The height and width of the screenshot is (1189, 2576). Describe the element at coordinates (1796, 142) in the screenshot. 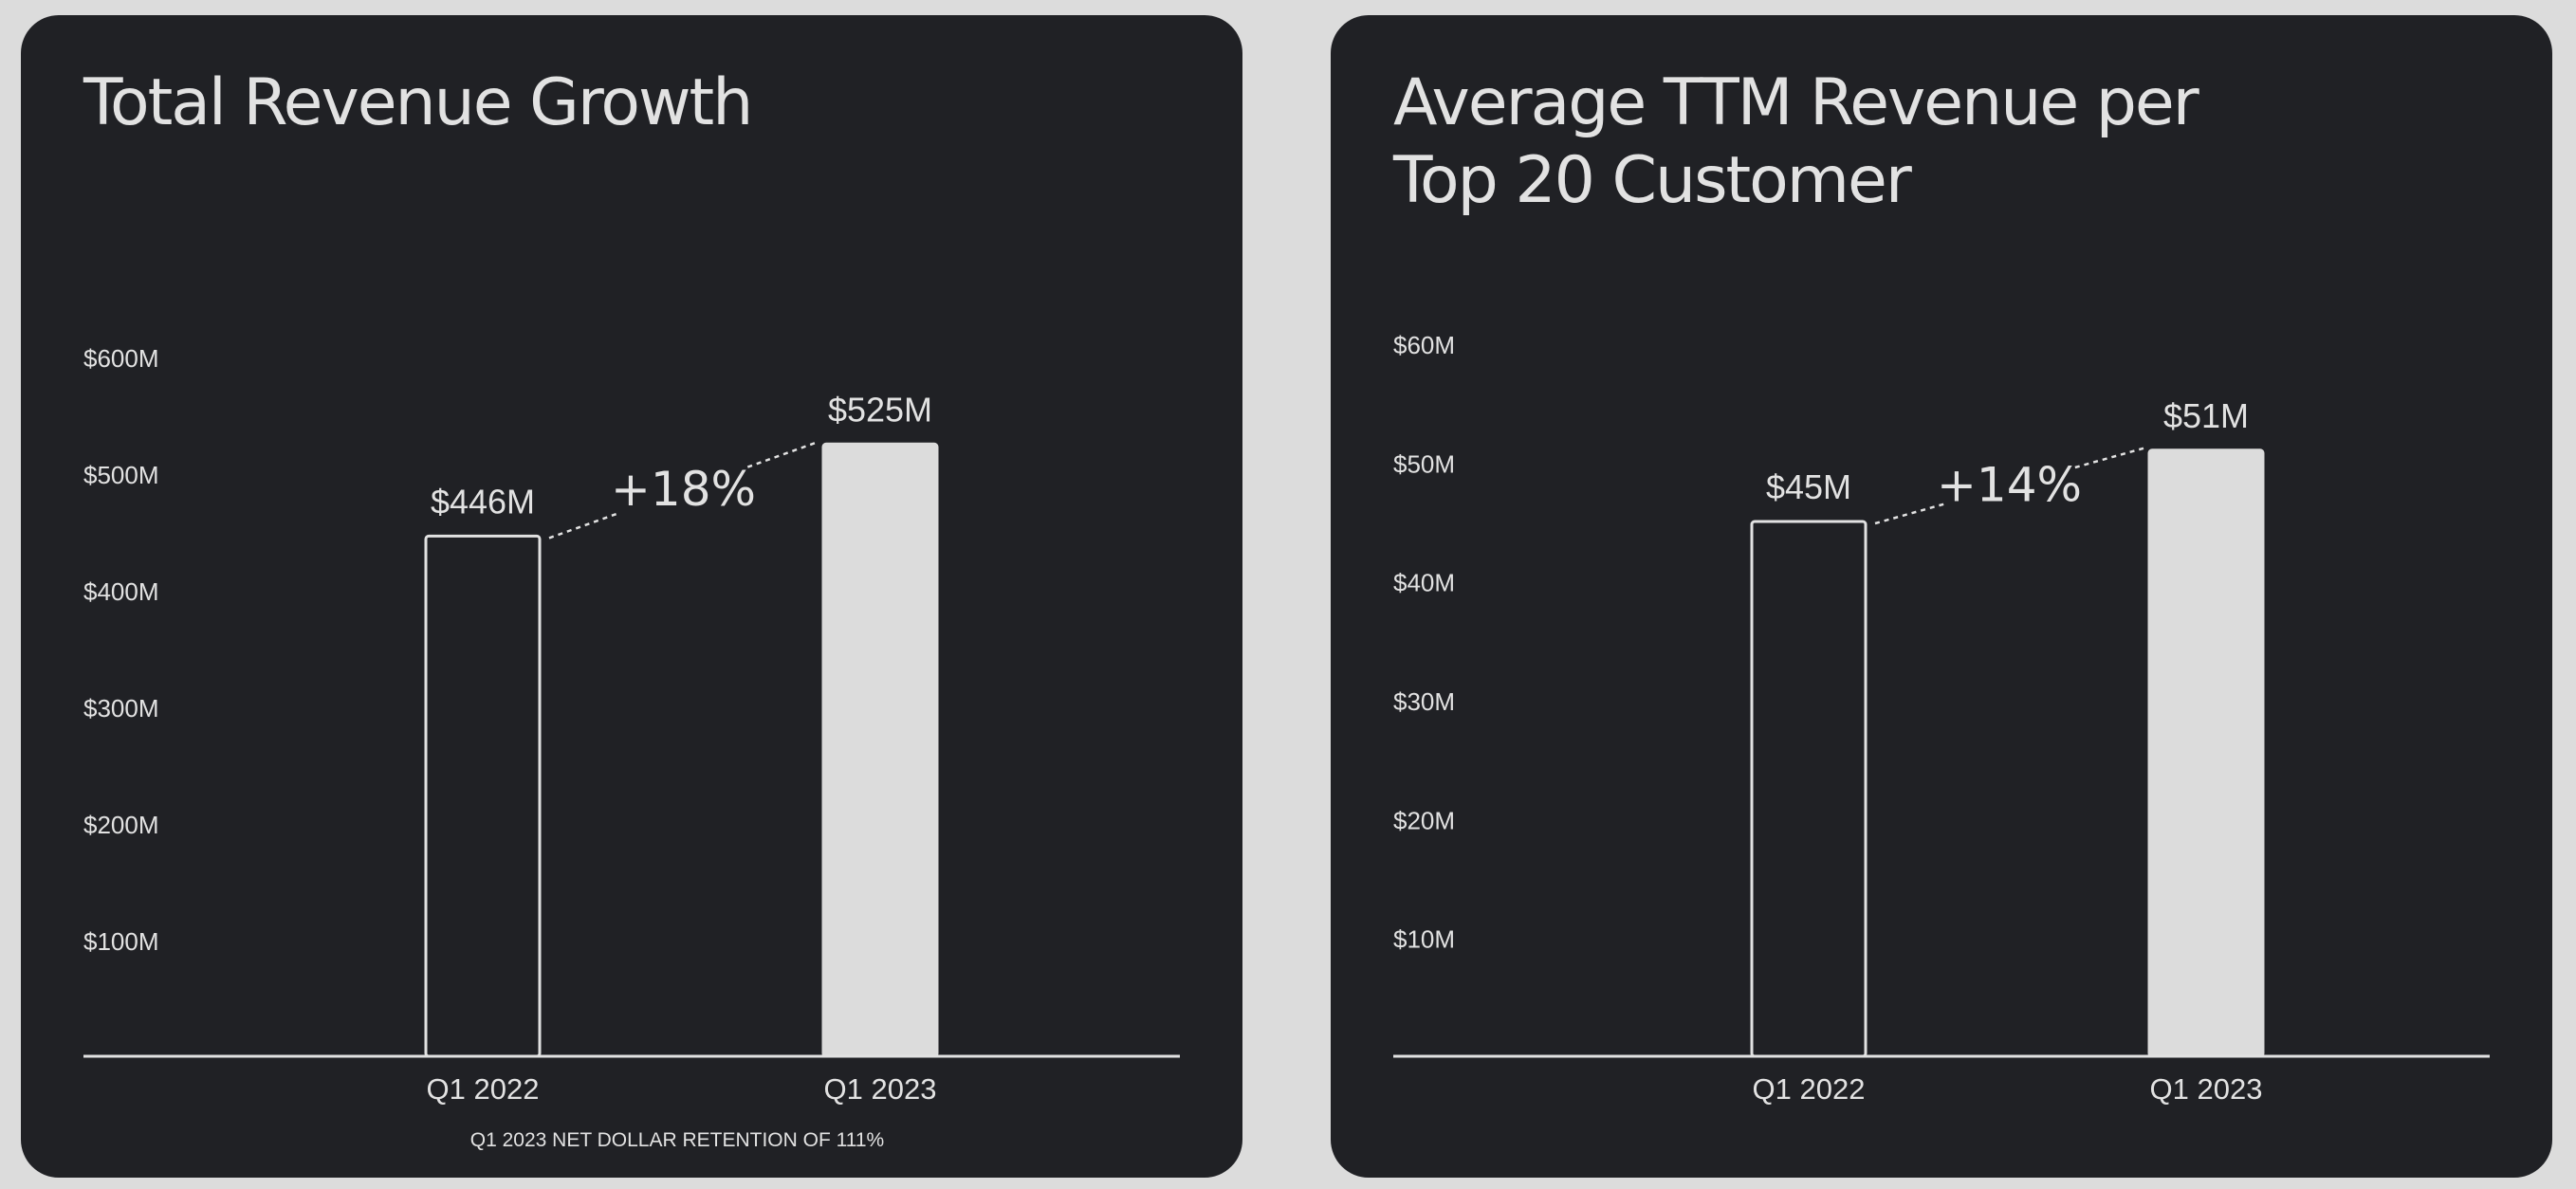

I see `chart-title: Average TTM Revenue per Top 20 Customer` at that location.